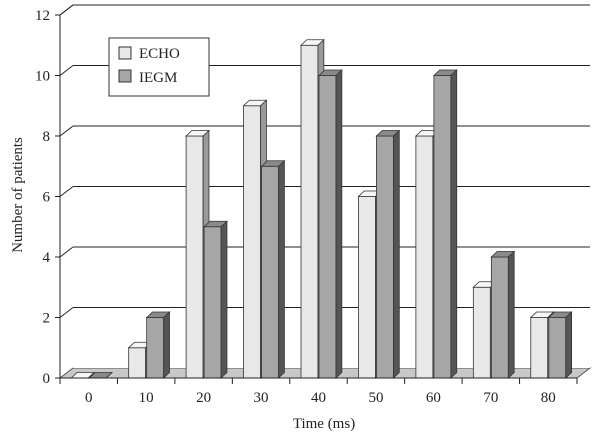 The width and height of the screenshot is (597, 434). I want to click on legend-swatch-iegm, so click(125, 76).